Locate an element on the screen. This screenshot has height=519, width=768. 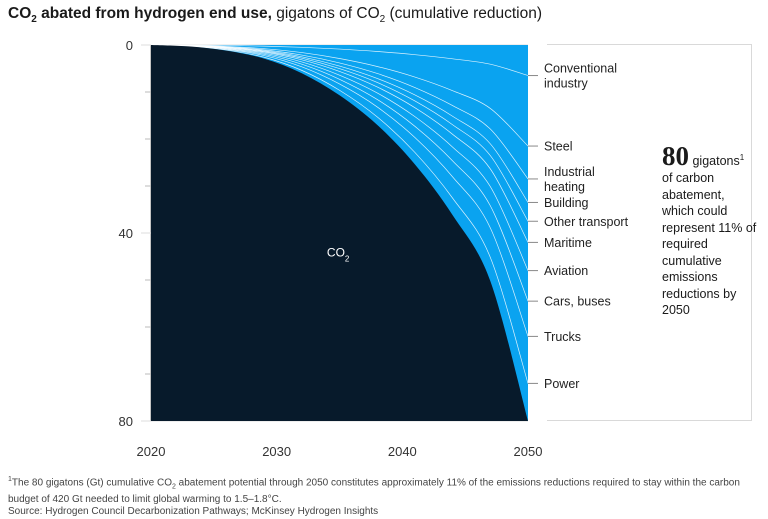
category-label: Cars, buses is located at coordinates (577, 302).